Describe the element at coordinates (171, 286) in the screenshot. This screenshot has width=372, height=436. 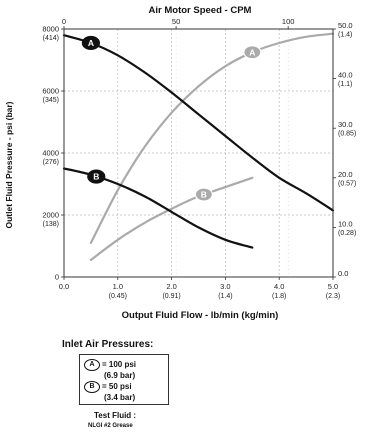
I see `x-tick-label-2: 2.0` at that location.